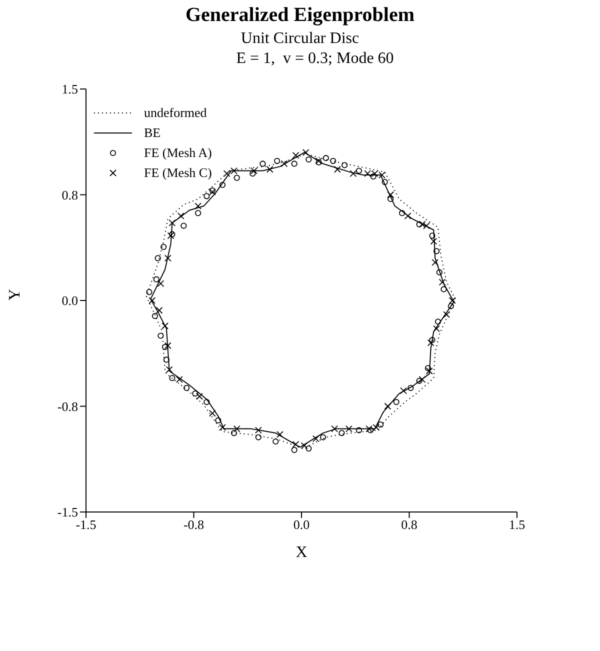 This screenshot has height=651, width=600. I want to click on x-tick-label: -0.8, so click(193, 524).